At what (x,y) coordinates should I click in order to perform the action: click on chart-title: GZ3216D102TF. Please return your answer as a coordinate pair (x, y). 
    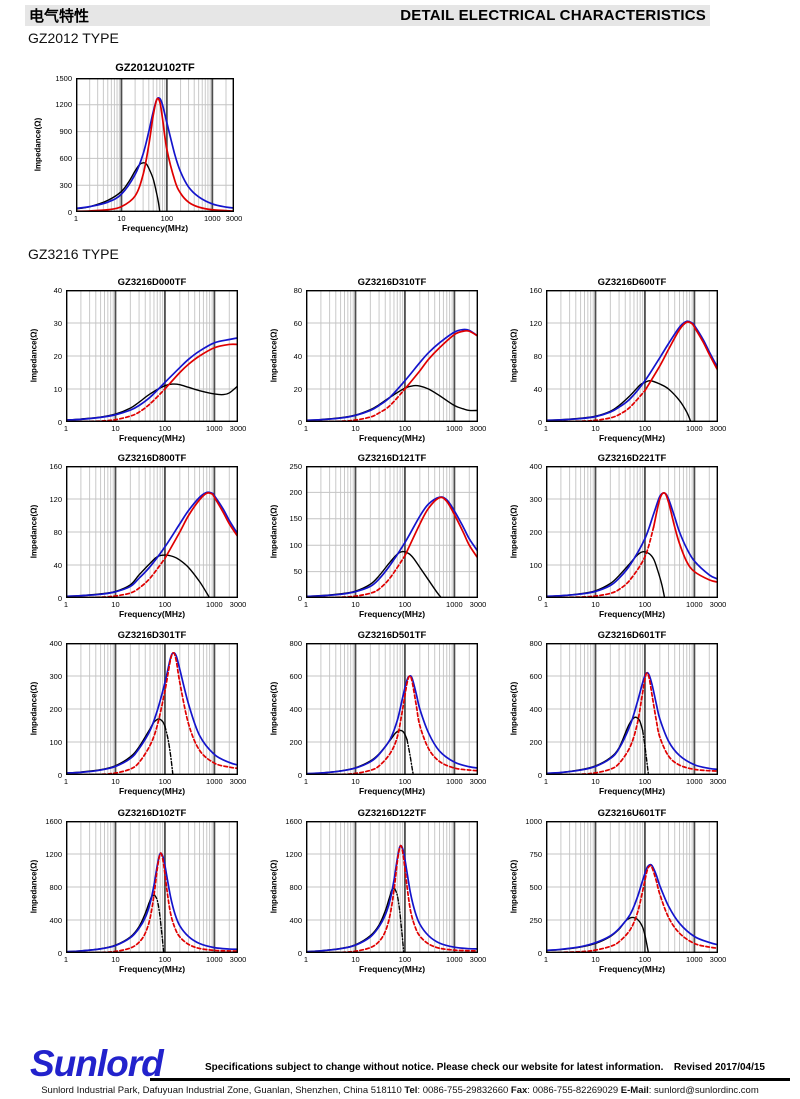
    Looking at the image, I should click on (152, 813).